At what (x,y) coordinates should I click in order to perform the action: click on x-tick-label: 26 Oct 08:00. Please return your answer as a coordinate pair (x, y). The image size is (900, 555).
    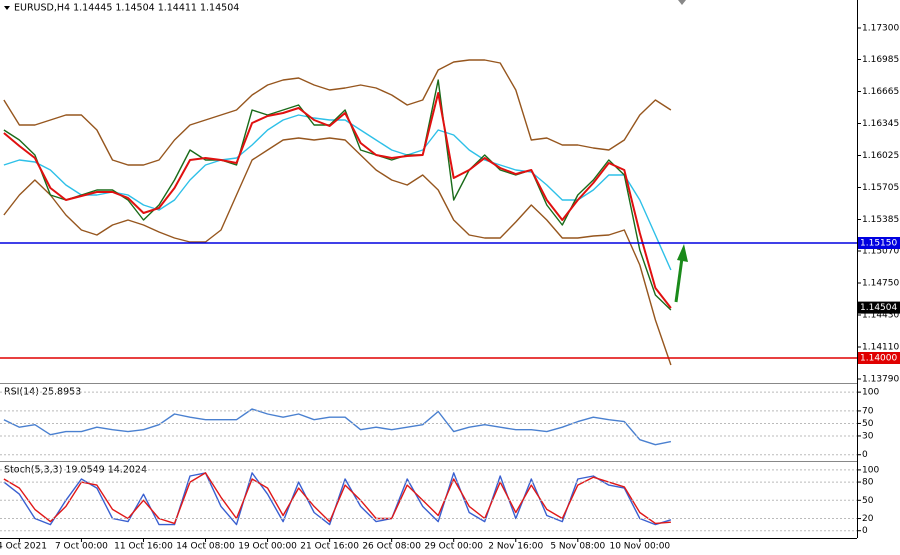
    Looking at the image, I should click on (391, 547).